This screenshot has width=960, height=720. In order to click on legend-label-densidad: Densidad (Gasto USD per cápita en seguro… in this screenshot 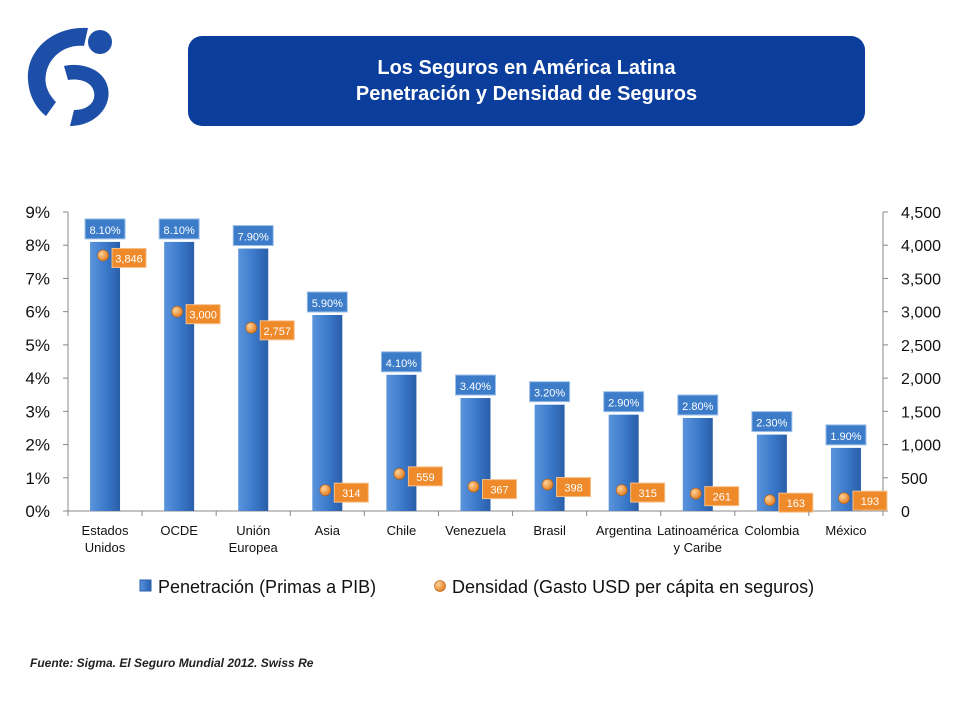, I will do `click(633, 587)`.